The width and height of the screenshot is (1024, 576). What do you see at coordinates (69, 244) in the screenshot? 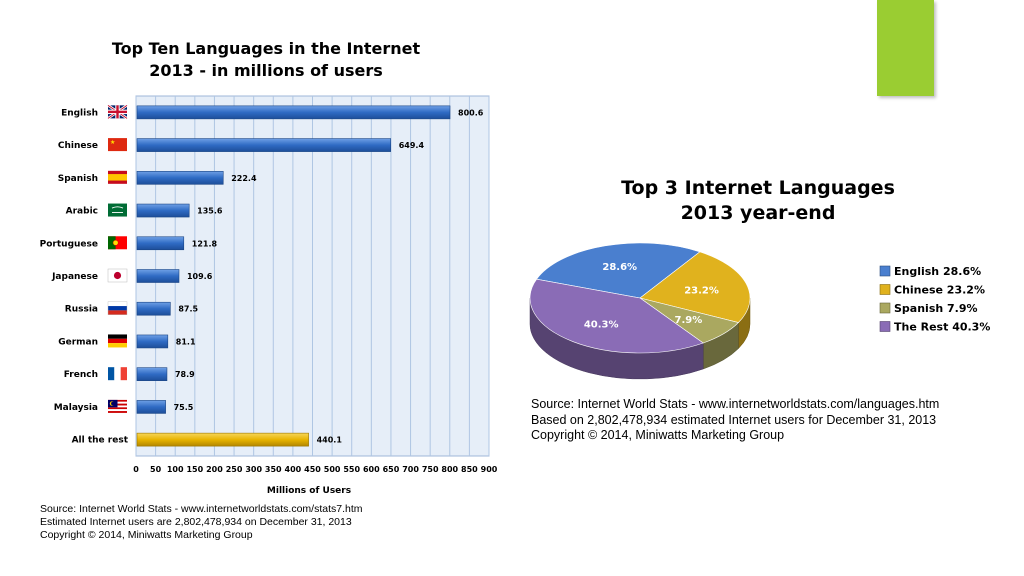
I see `category-label: Portuguese` at bounding box center [69, 244].